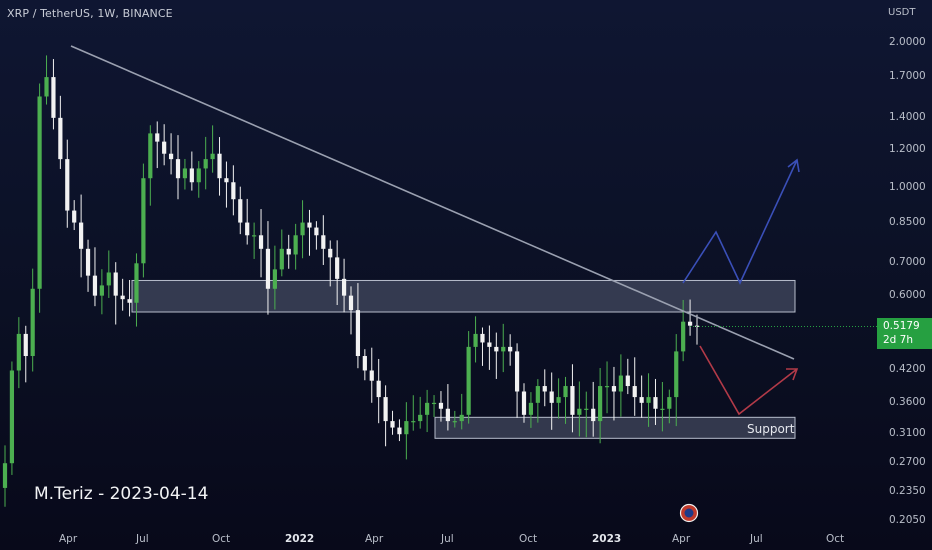 The image size is (932, 550). I want to click on price-tick: 0.2700, so click(907, 462).